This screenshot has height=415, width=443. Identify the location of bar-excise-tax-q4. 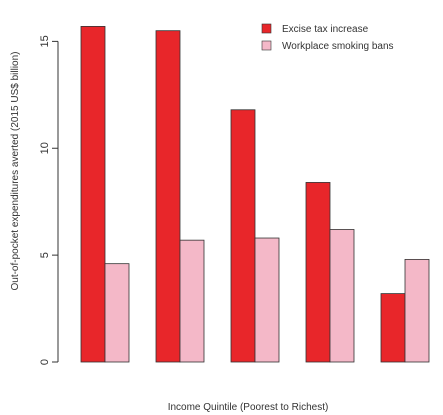
(318, 272).